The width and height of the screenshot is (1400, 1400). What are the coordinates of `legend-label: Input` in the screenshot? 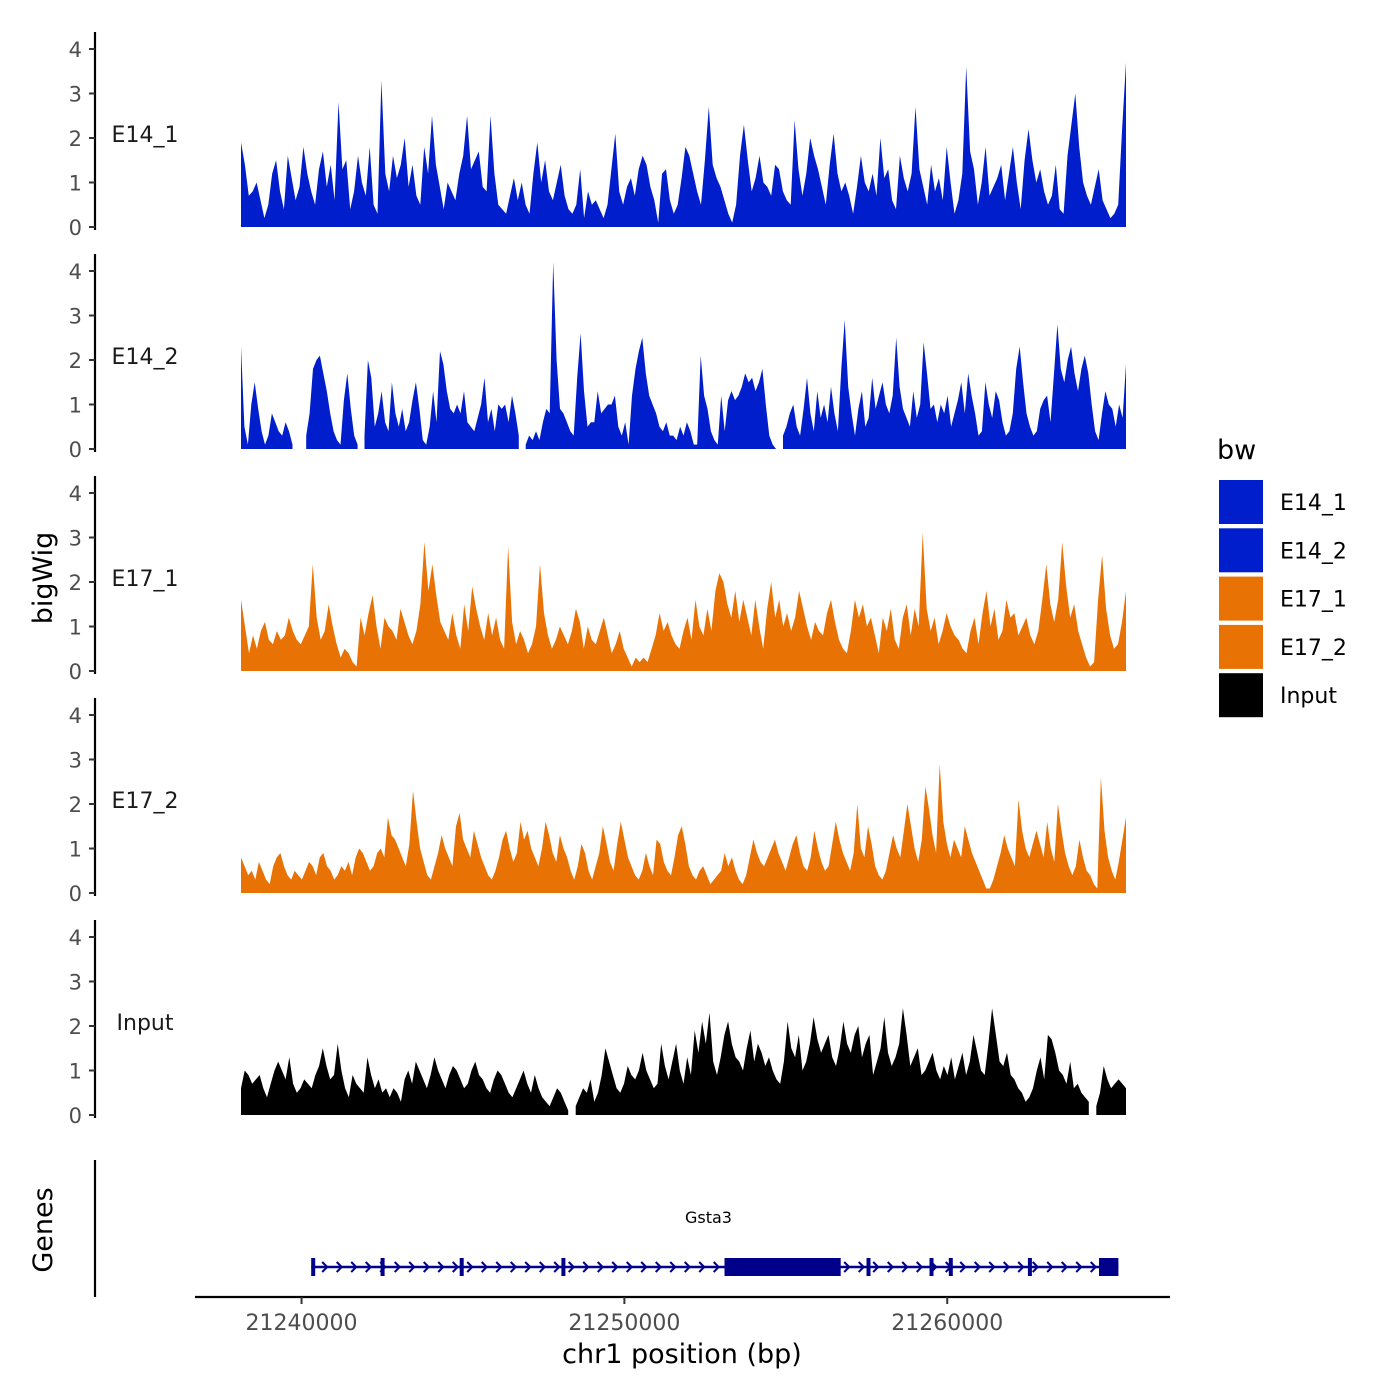 It's located at (1308, 696).